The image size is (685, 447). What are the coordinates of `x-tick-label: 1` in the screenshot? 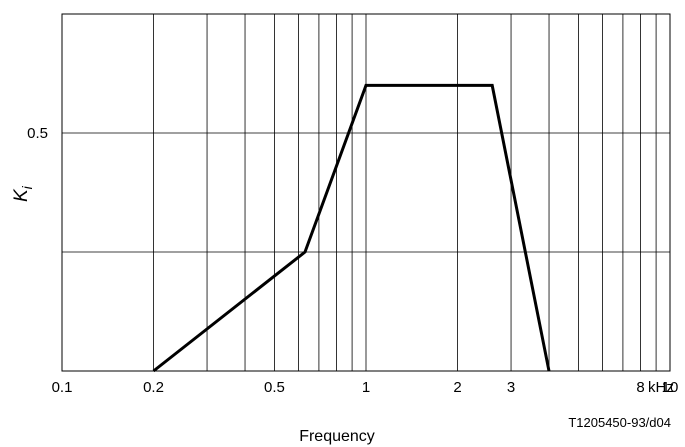 It's located at (366, 387).